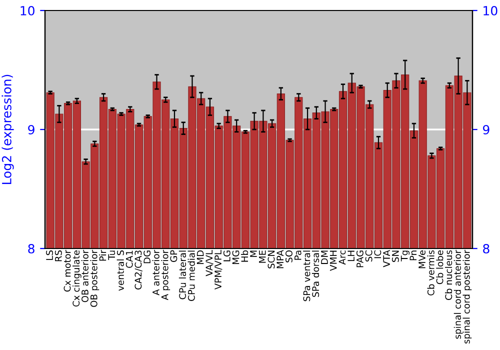 This screenshot has width=500, height=350. I want to click on x-tick-label: Tu, so click(112, 255).